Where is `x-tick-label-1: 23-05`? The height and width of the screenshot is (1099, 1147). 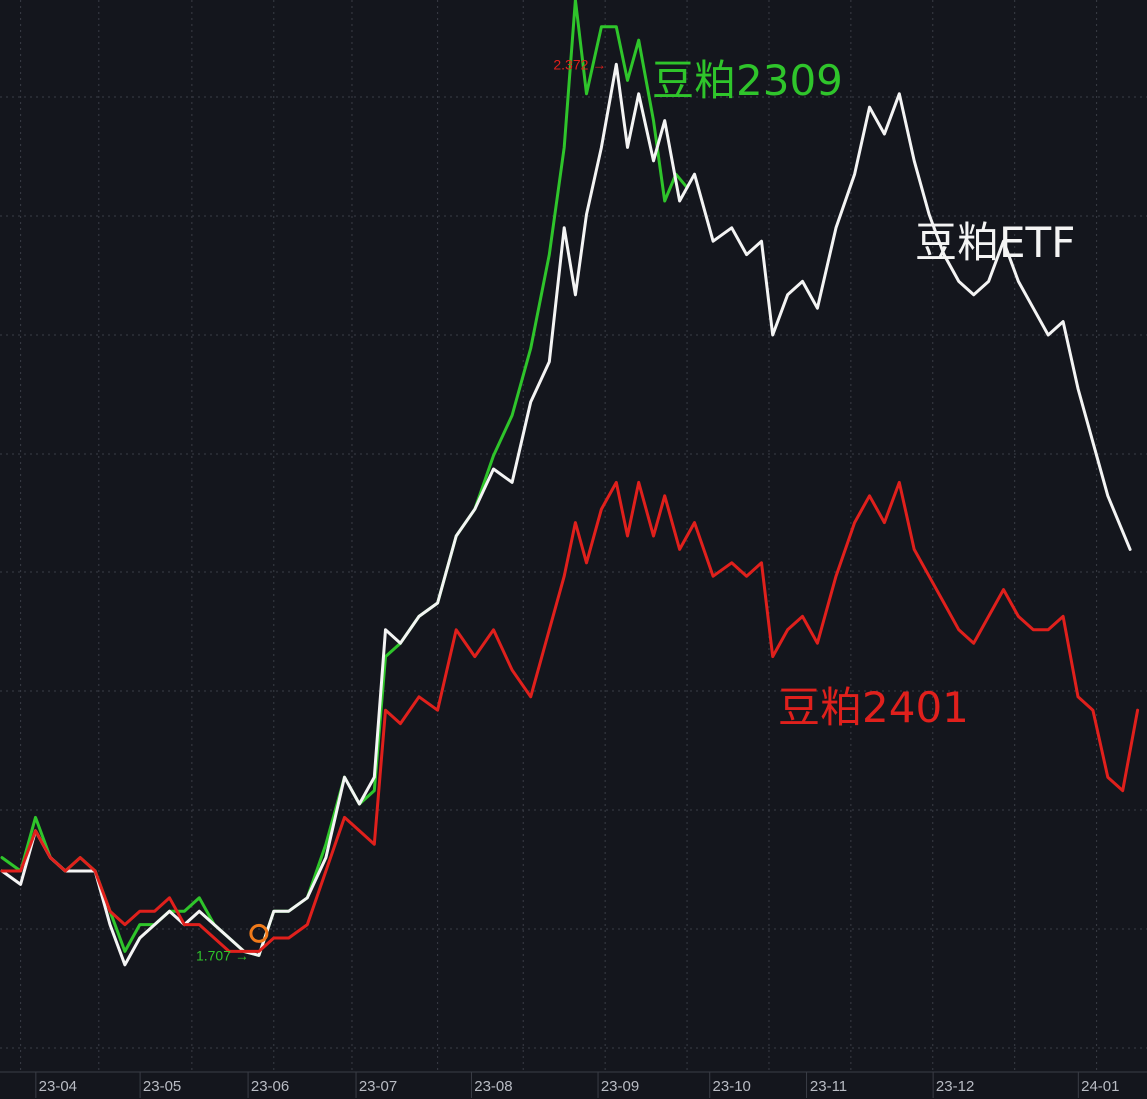 x-tick-label-1: 23-05 is located at coordinates (162, 1086).